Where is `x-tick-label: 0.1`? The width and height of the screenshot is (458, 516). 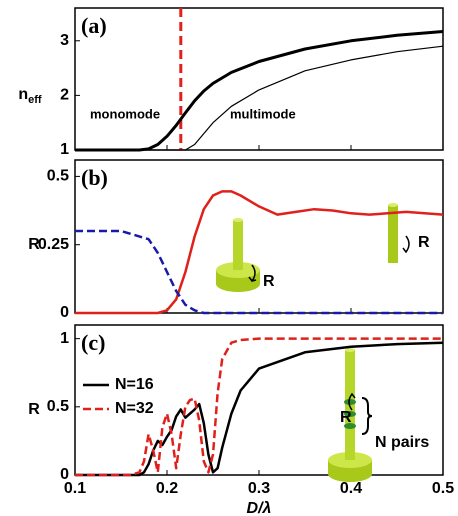
x-tick-label: 0.1 is located at coordinates (75, 488).